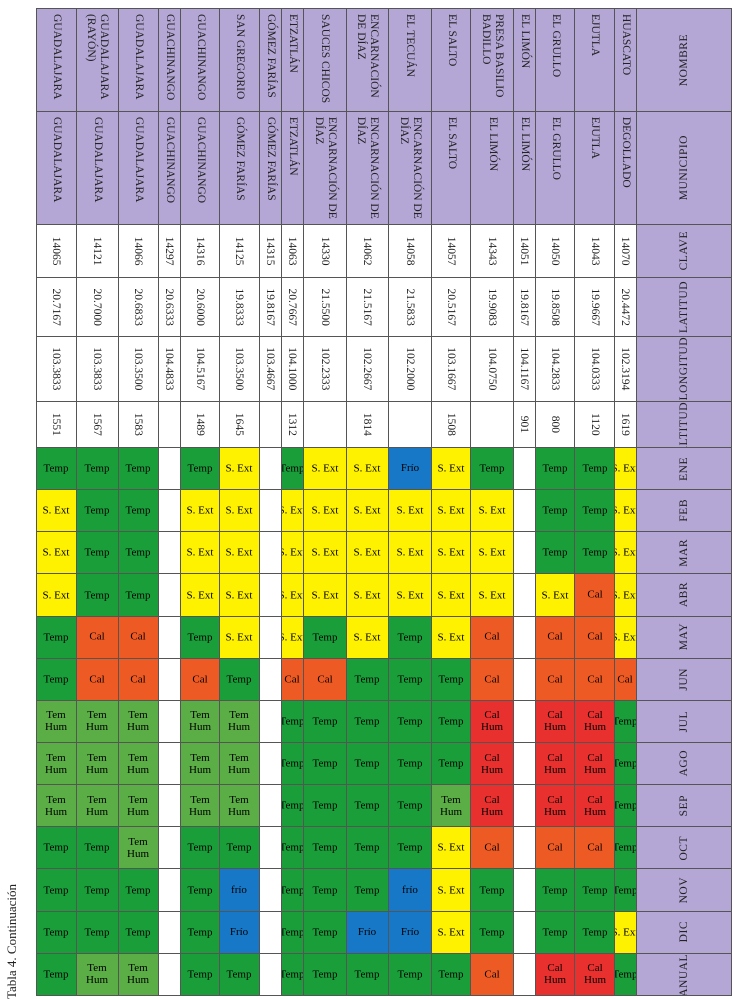  Describe the element at coordinates (684, 60) in the screenshot. I see `header-nombre: NOMBRE` at that location.